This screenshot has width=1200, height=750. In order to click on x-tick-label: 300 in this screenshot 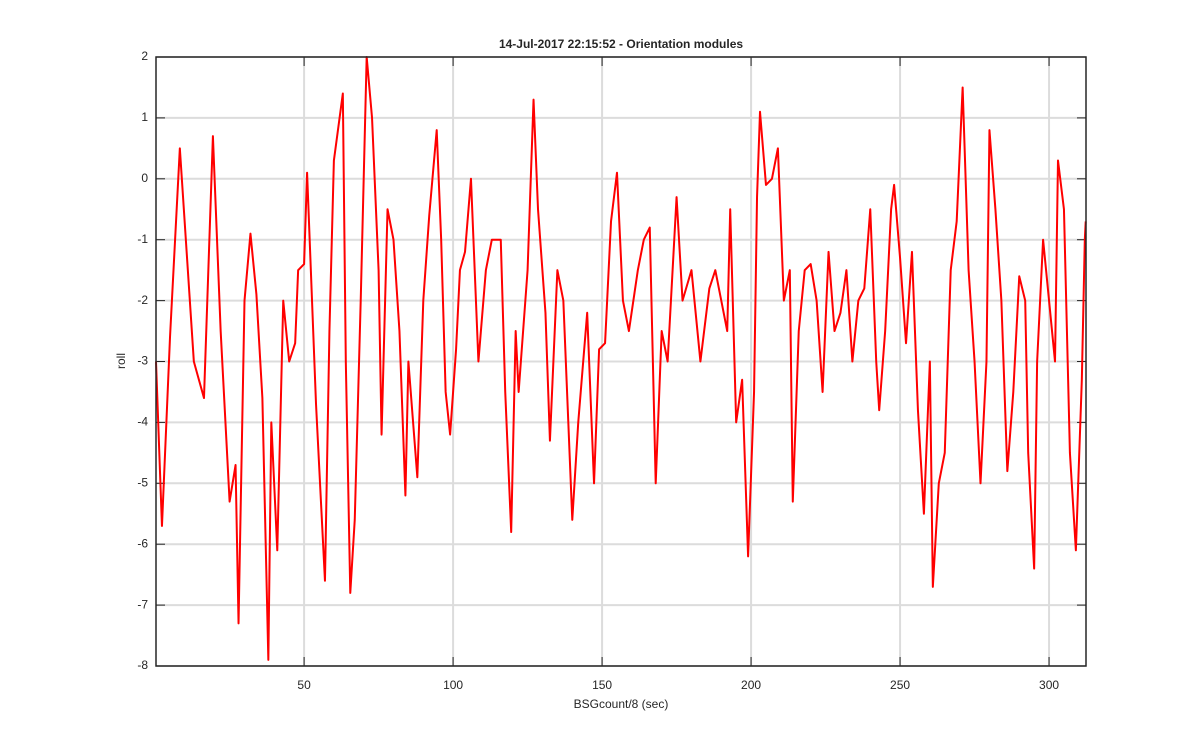, I will do `click(1049, 685)`.